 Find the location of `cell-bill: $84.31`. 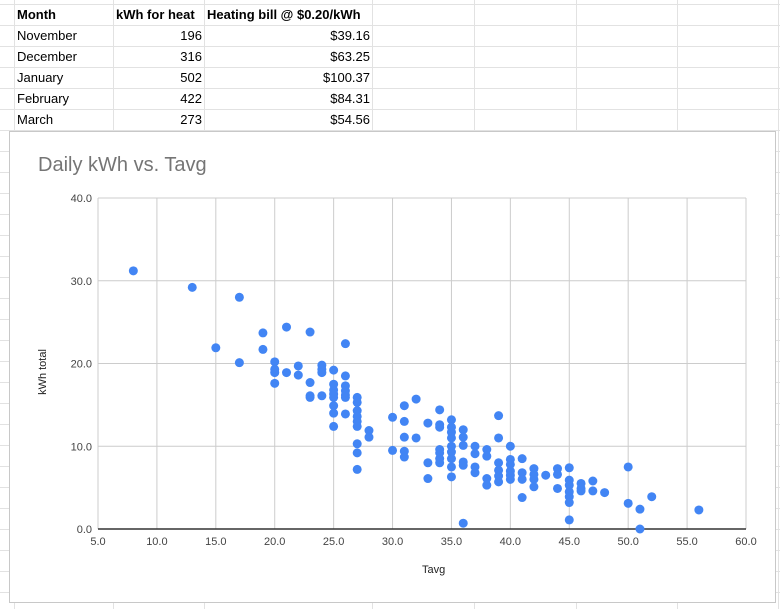

cell-bill: $84.31 is located at coordinates (350, 98).